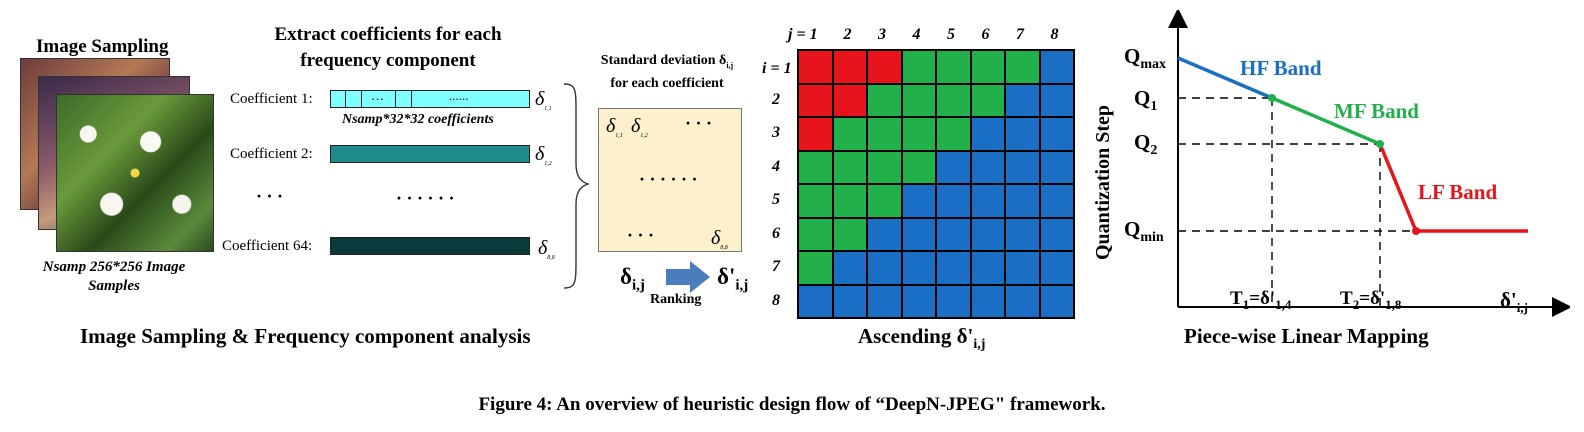 Image resolution: width=1584 pixels, height=432 pixels. I want to click on q1-sub: 1, so click(1154, 107).